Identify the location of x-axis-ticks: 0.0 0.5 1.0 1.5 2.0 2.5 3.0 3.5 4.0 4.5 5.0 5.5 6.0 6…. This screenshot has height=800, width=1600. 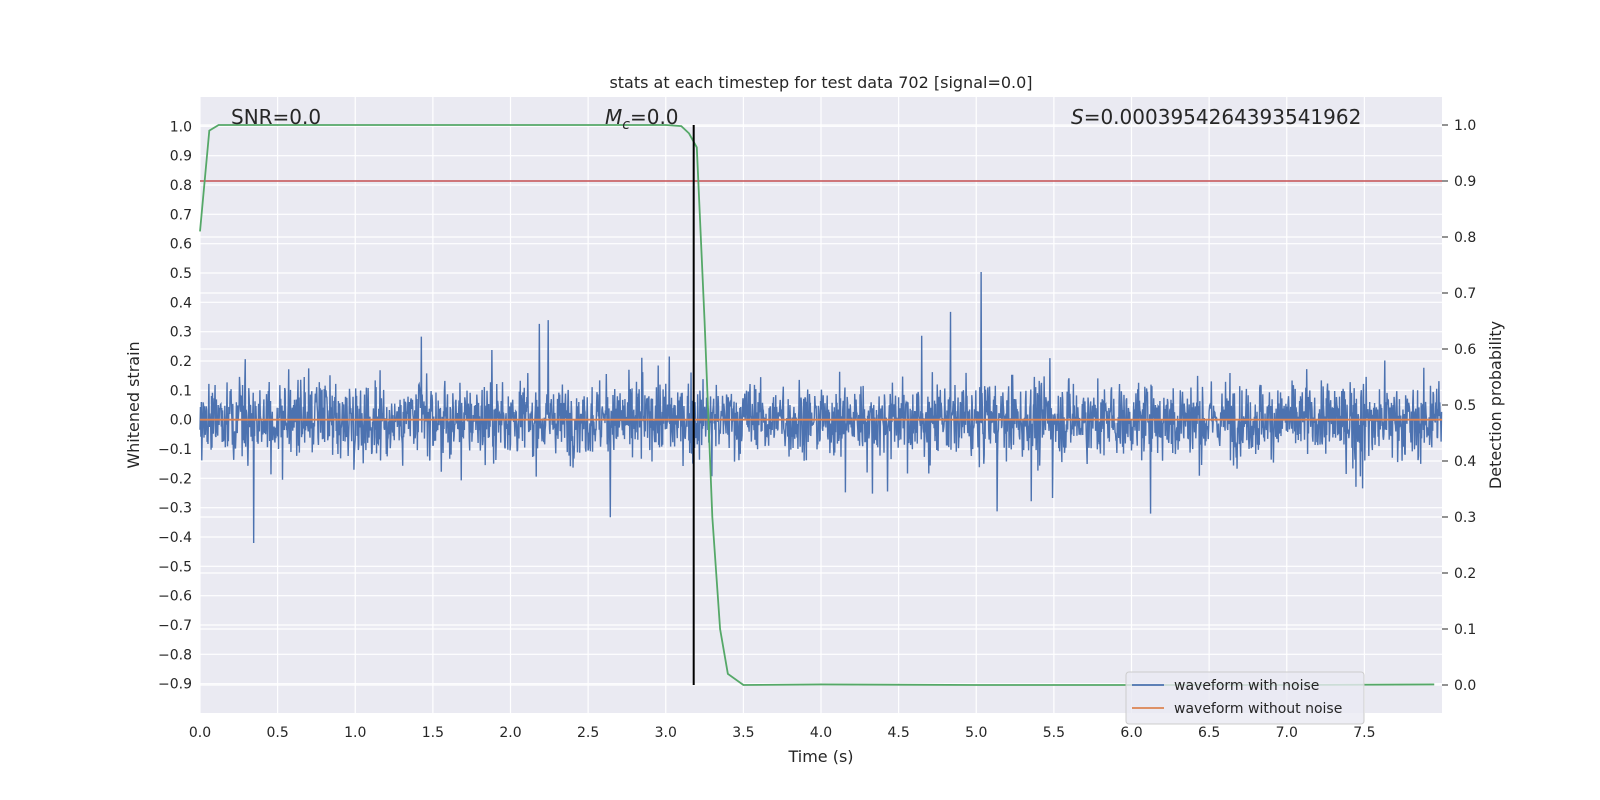
(782, 733).